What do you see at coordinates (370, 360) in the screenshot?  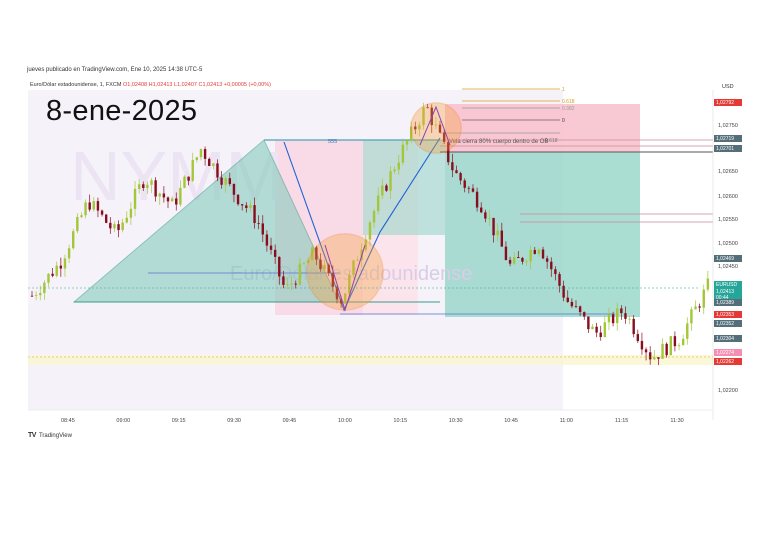 I see `yellow-band` at bounding box center [370, 360].